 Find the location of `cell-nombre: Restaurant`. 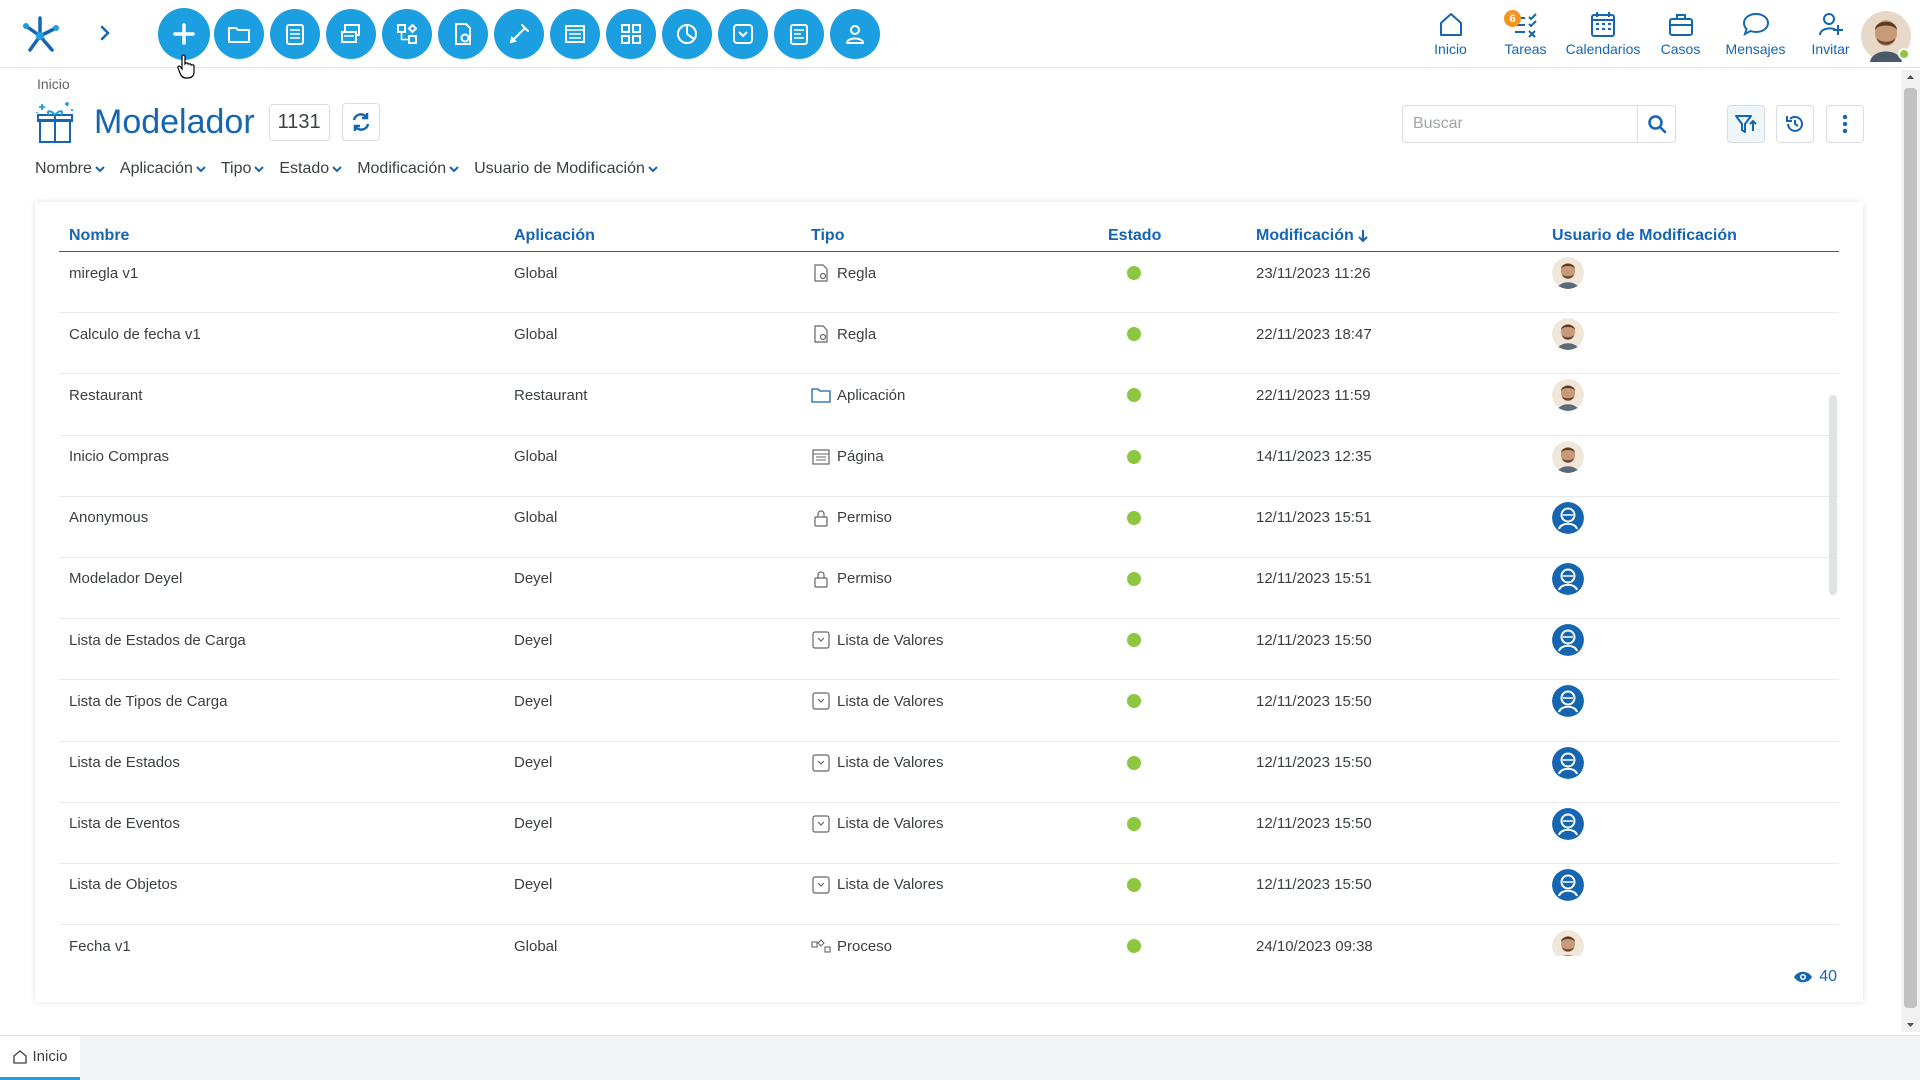

cell-nombre: Restaurant is located at coordinates (105, 395).